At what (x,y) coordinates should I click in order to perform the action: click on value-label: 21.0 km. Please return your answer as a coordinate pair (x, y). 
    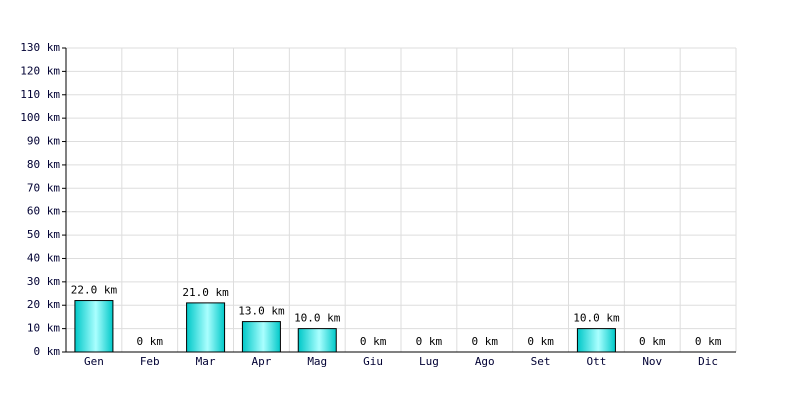
    Looking at the image, I should click on (205, 292).